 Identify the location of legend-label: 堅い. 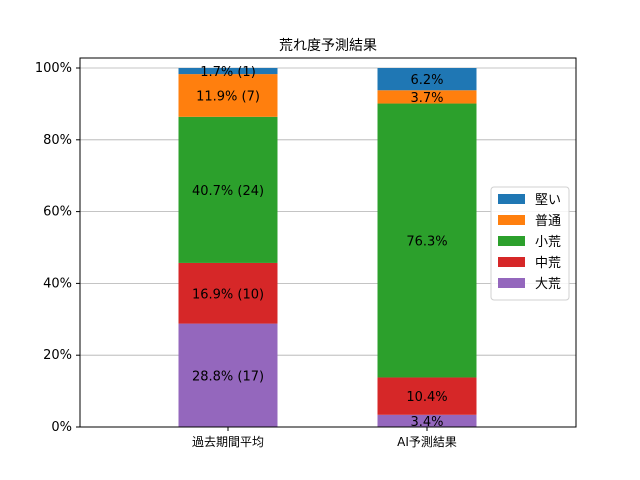
(548, 200).